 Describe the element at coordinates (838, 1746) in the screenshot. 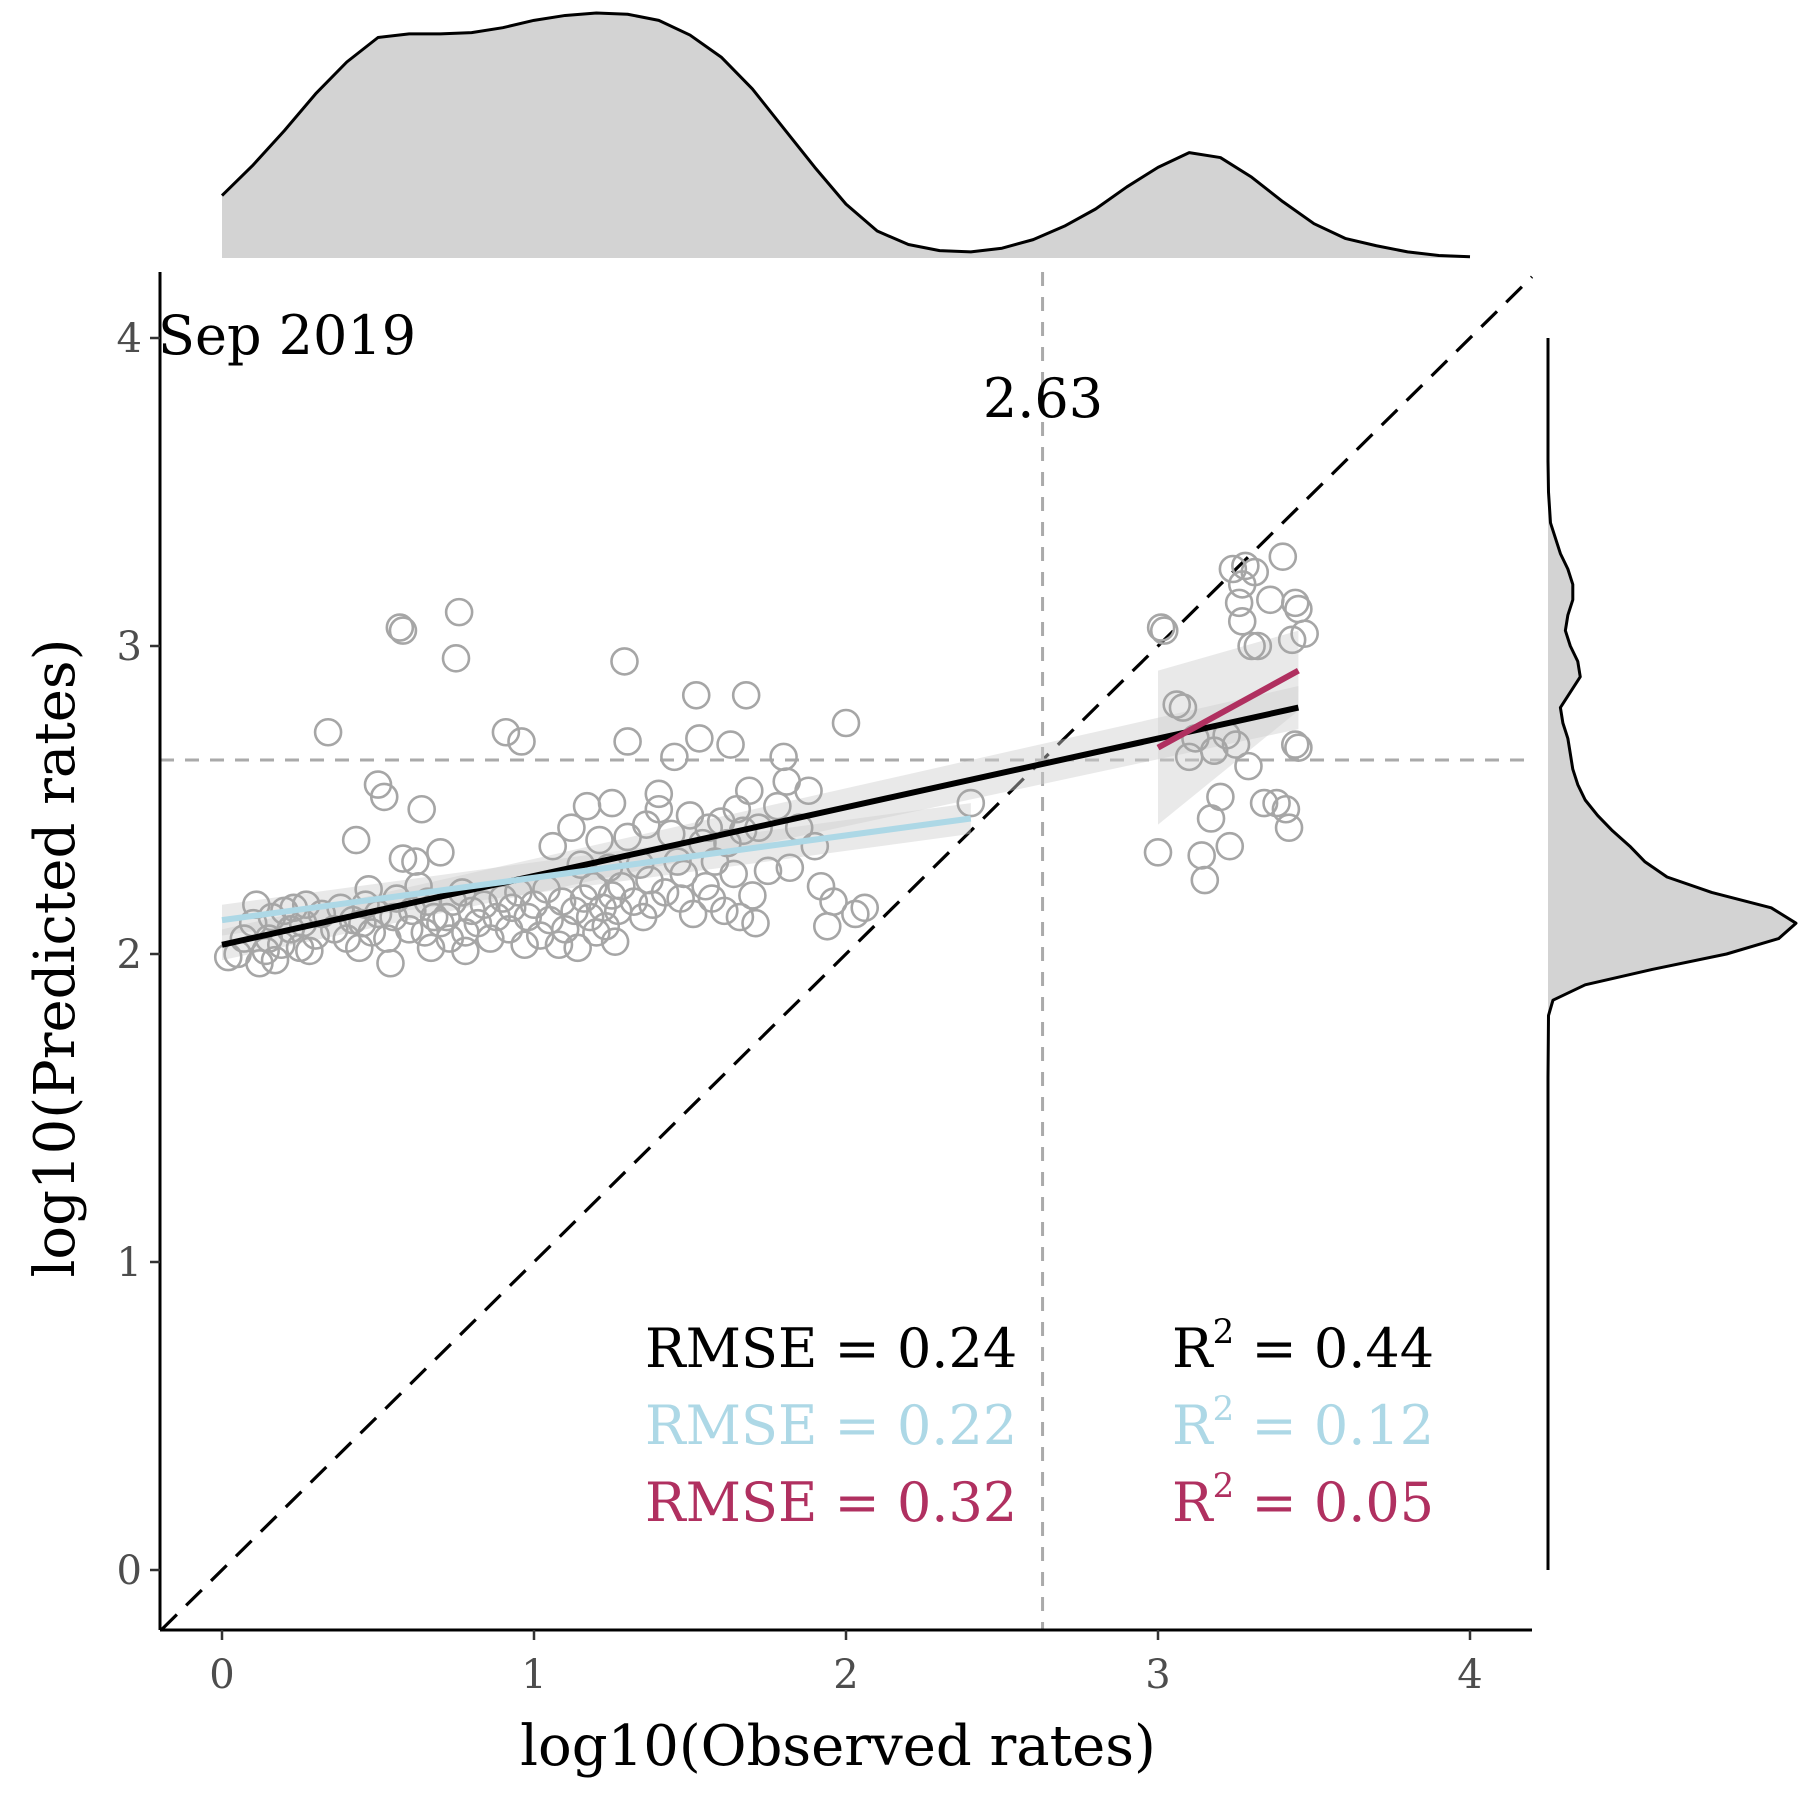

I see `x-axis-title: log10(Observed rates)` at that location.